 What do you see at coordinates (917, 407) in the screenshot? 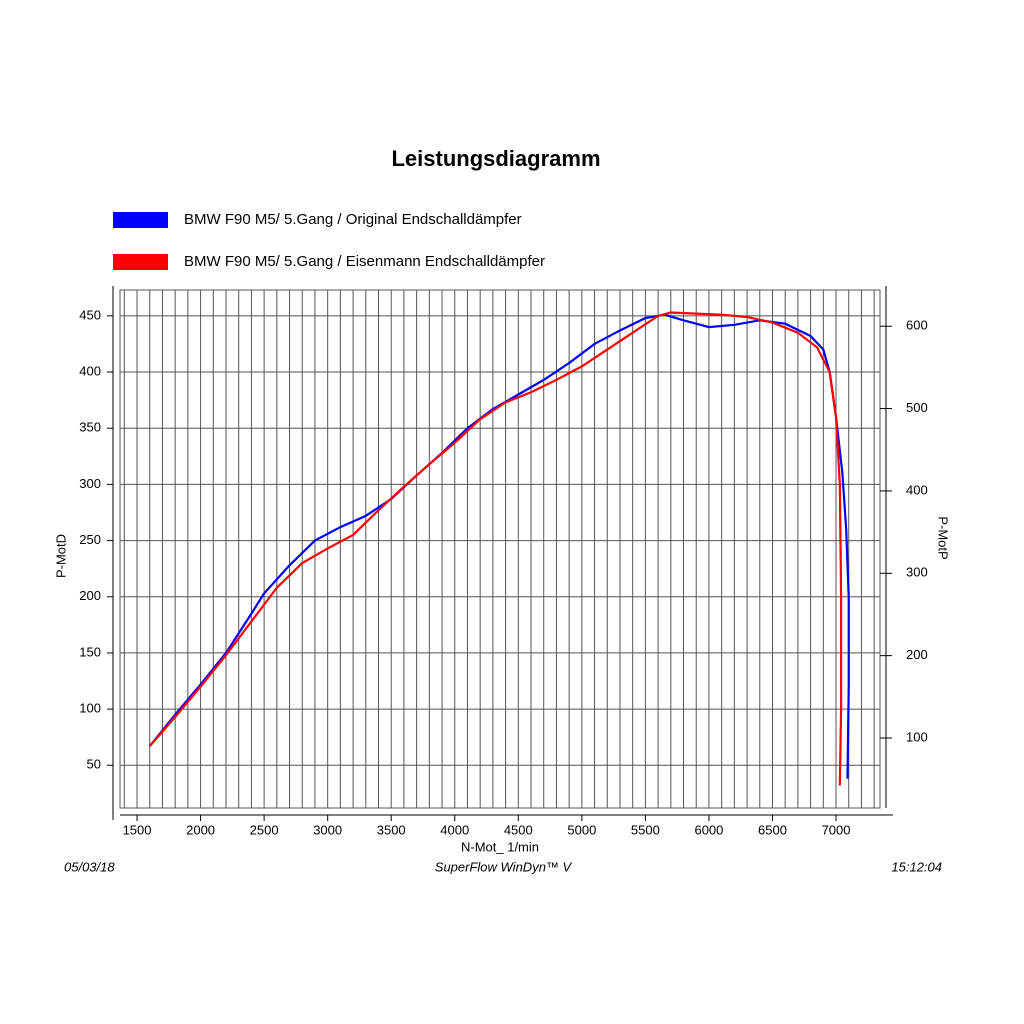
I see `y2-tick-label: 500` at bounding box center [917, 407].